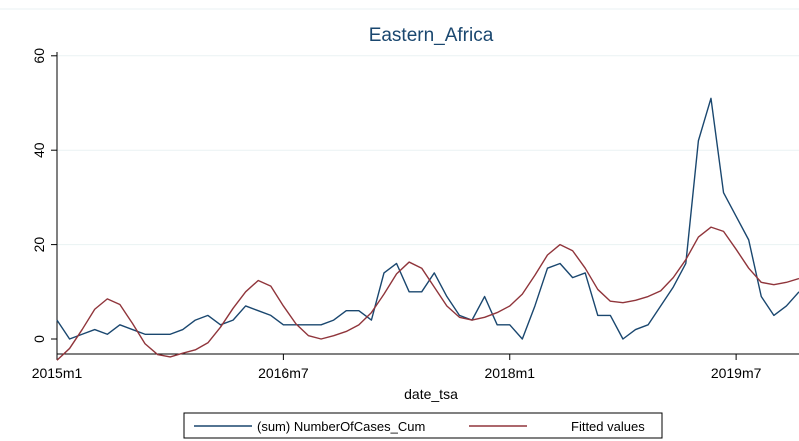  I want to click on x-tick-label: 2016m7, so click(283, 373).